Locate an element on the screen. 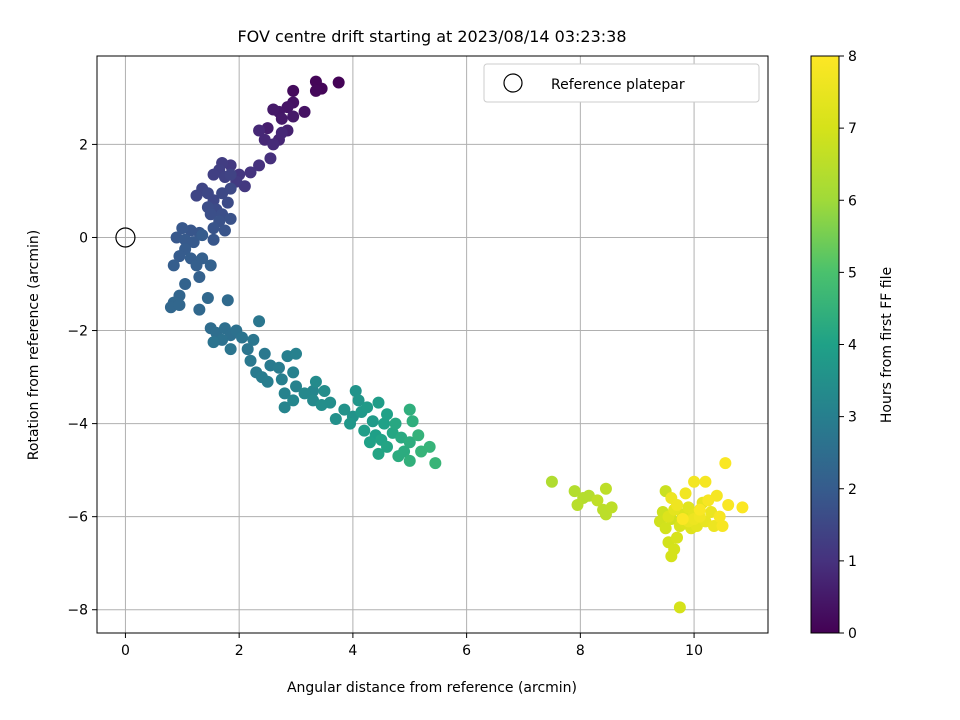  y-tick-label: 2 is located at coordinates (83, 145).